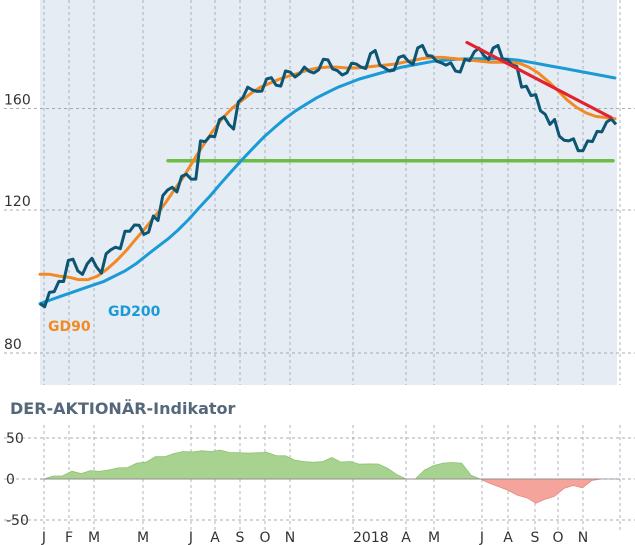  What do you see at coordinates (17, 101) in the screenshot?
I see `y-tick-label: 160` at bounding box center [17, 101].